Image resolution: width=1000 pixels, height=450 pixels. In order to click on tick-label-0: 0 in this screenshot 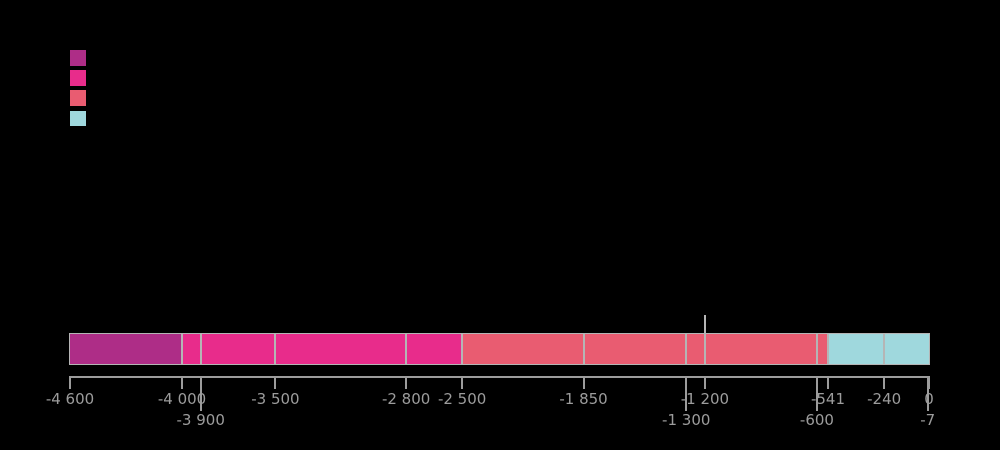, I will do `click(929, 399)`.